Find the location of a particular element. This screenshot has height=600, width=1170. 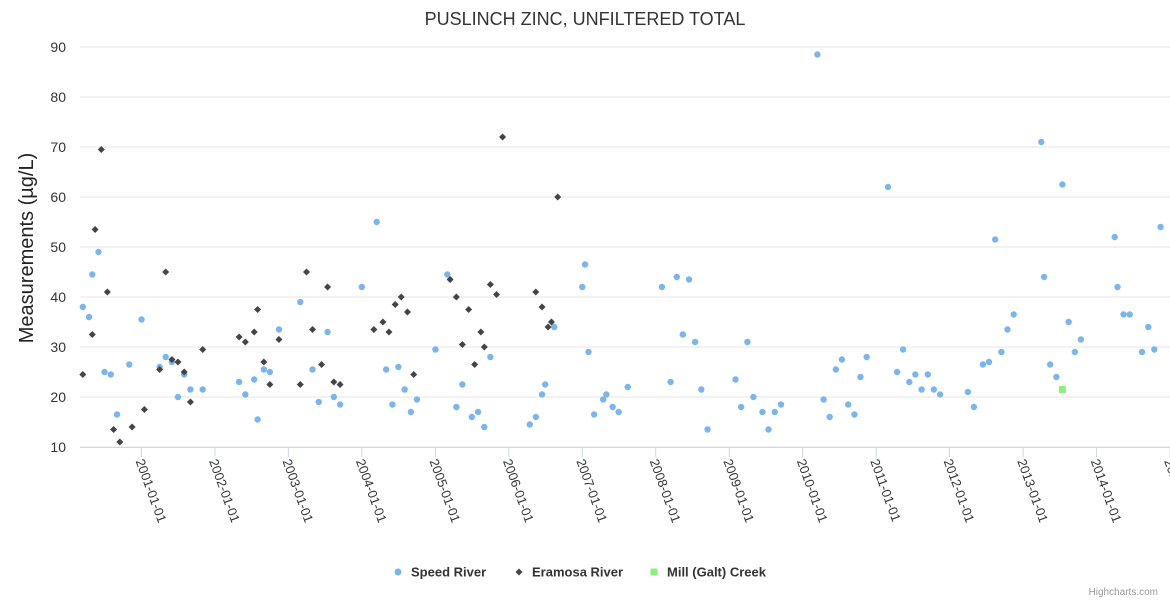

legend-item: Speed River is located at coordinates (440, 572).